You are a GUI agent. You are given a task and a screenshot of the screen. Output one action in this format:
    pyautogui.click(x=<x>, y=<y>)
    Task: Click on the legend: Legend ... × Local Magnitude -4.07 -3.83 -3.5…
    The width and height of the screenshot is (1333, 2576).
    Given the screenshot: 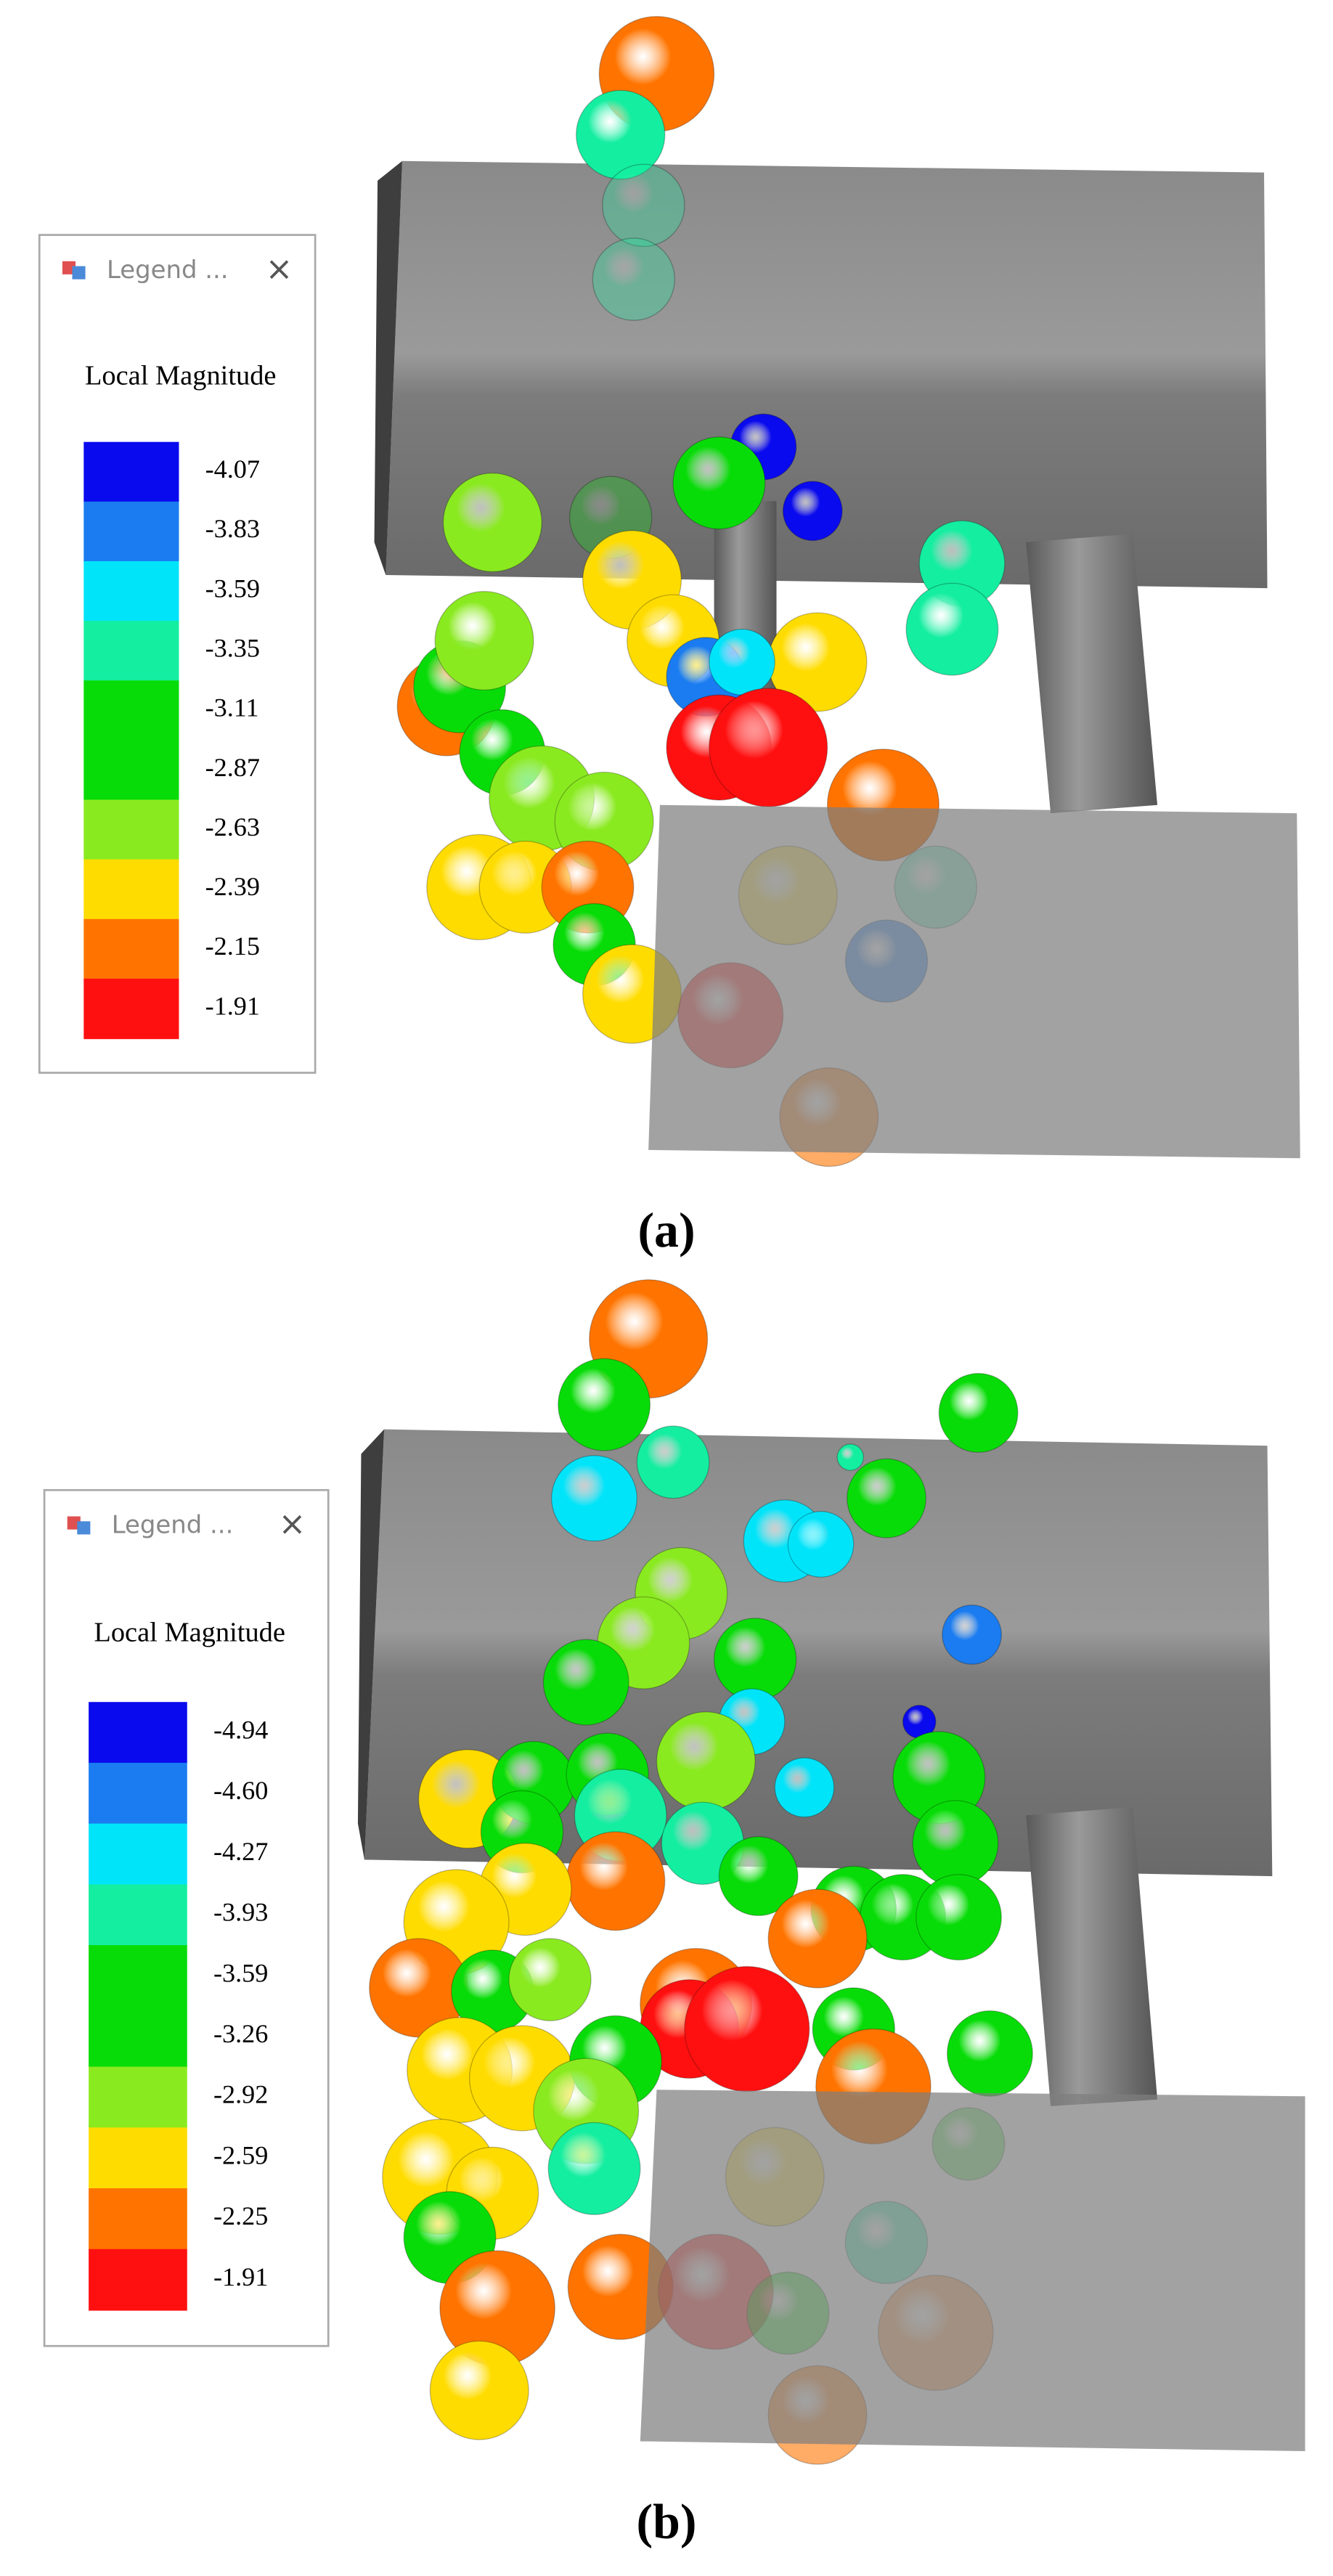 What is the action you would take?
    pyautogui.click(x=177, y=654)
    